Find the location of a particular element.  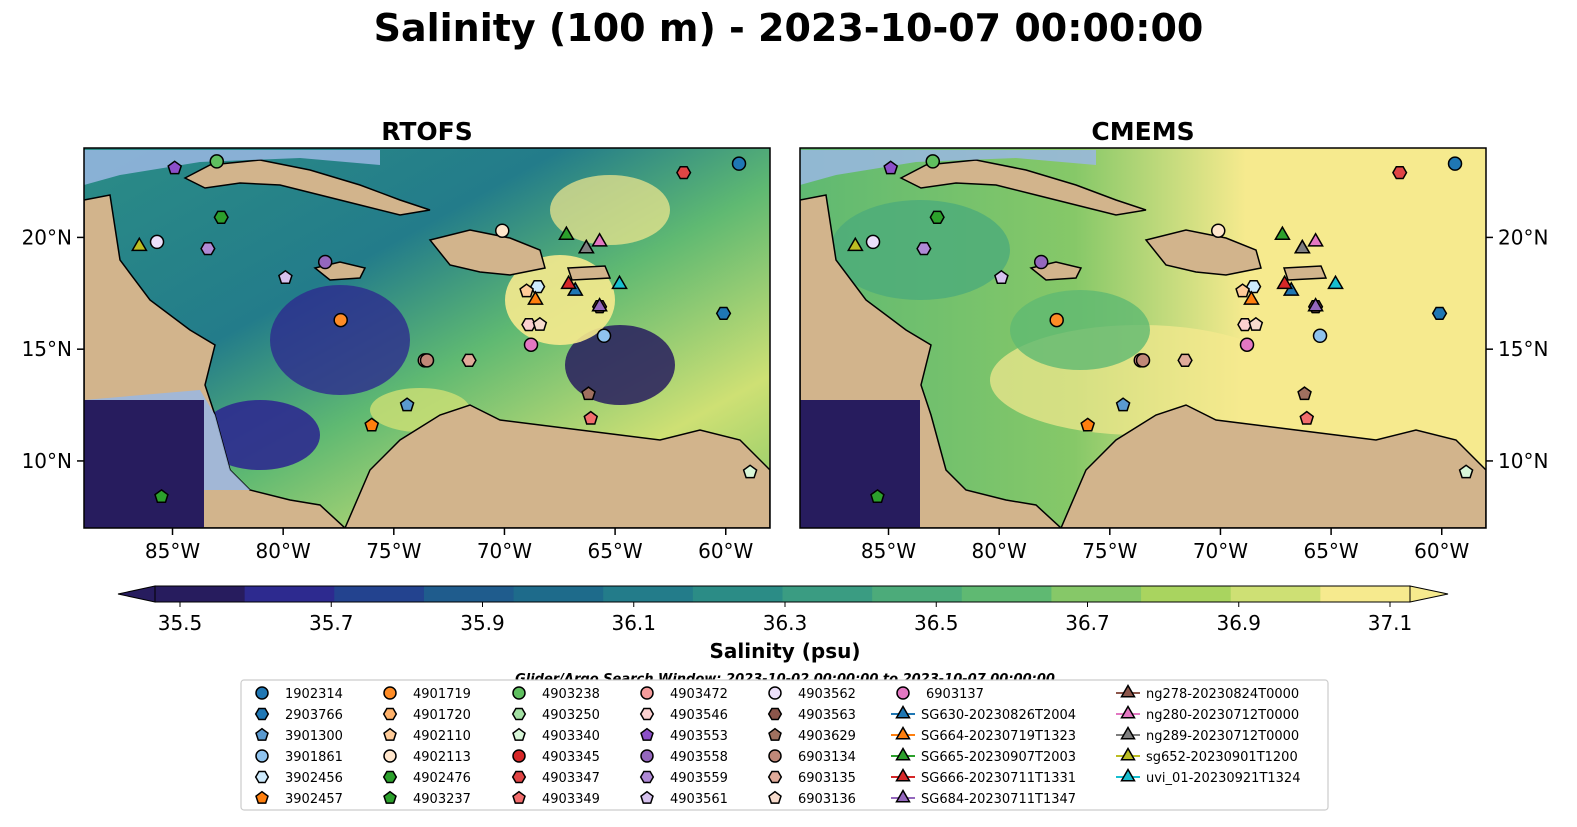

legend-item: 4903546 is located at coordinates (683, 715).